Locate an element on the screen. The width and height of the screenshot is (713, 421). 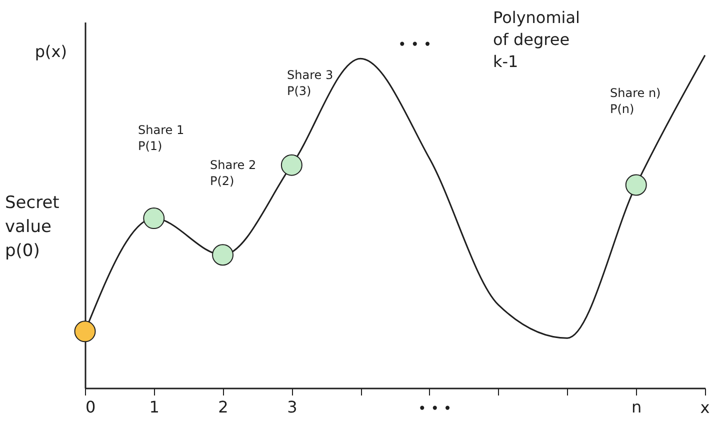
annotation: Polynomial of degree k-1 is located at coordinates (536, 39).